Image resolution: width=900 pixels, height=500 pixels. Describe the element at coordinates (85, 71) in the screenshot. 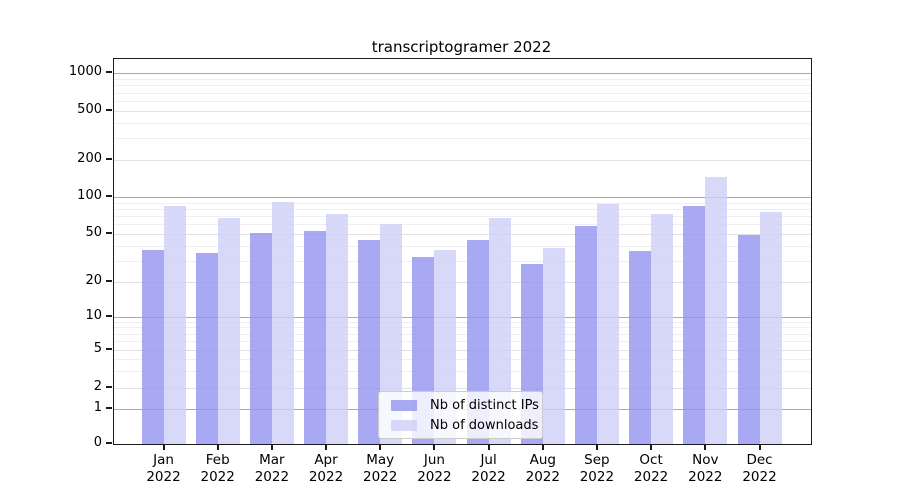

I see `y-tick-label-1000: 1000` at that location.